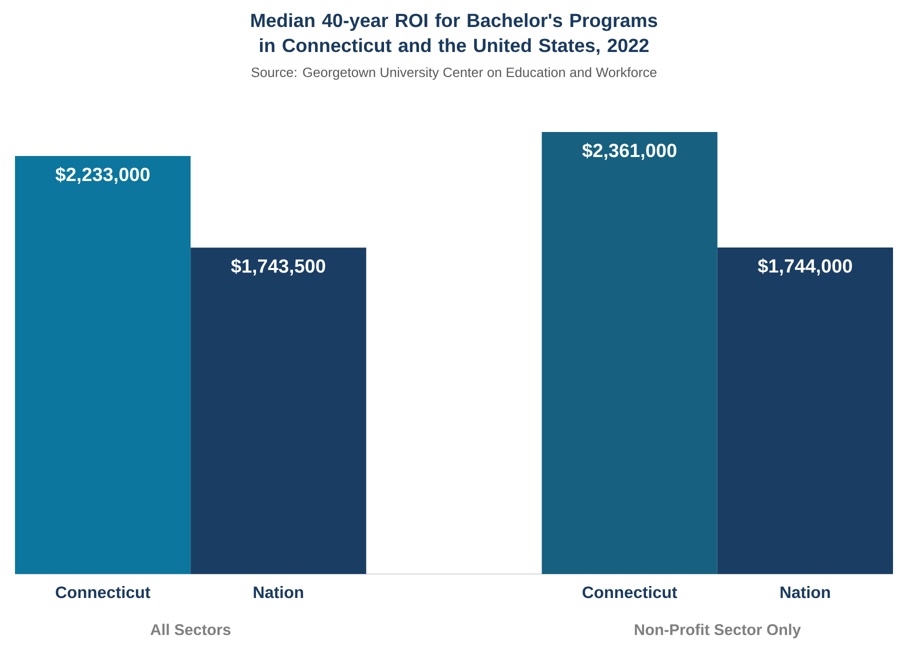 Image resolution: width=908 pixels, height=659 pixels. Describe the element at coordinates (805, 267) in the screenshot. I see `data-label: $1,744,000` at that location.